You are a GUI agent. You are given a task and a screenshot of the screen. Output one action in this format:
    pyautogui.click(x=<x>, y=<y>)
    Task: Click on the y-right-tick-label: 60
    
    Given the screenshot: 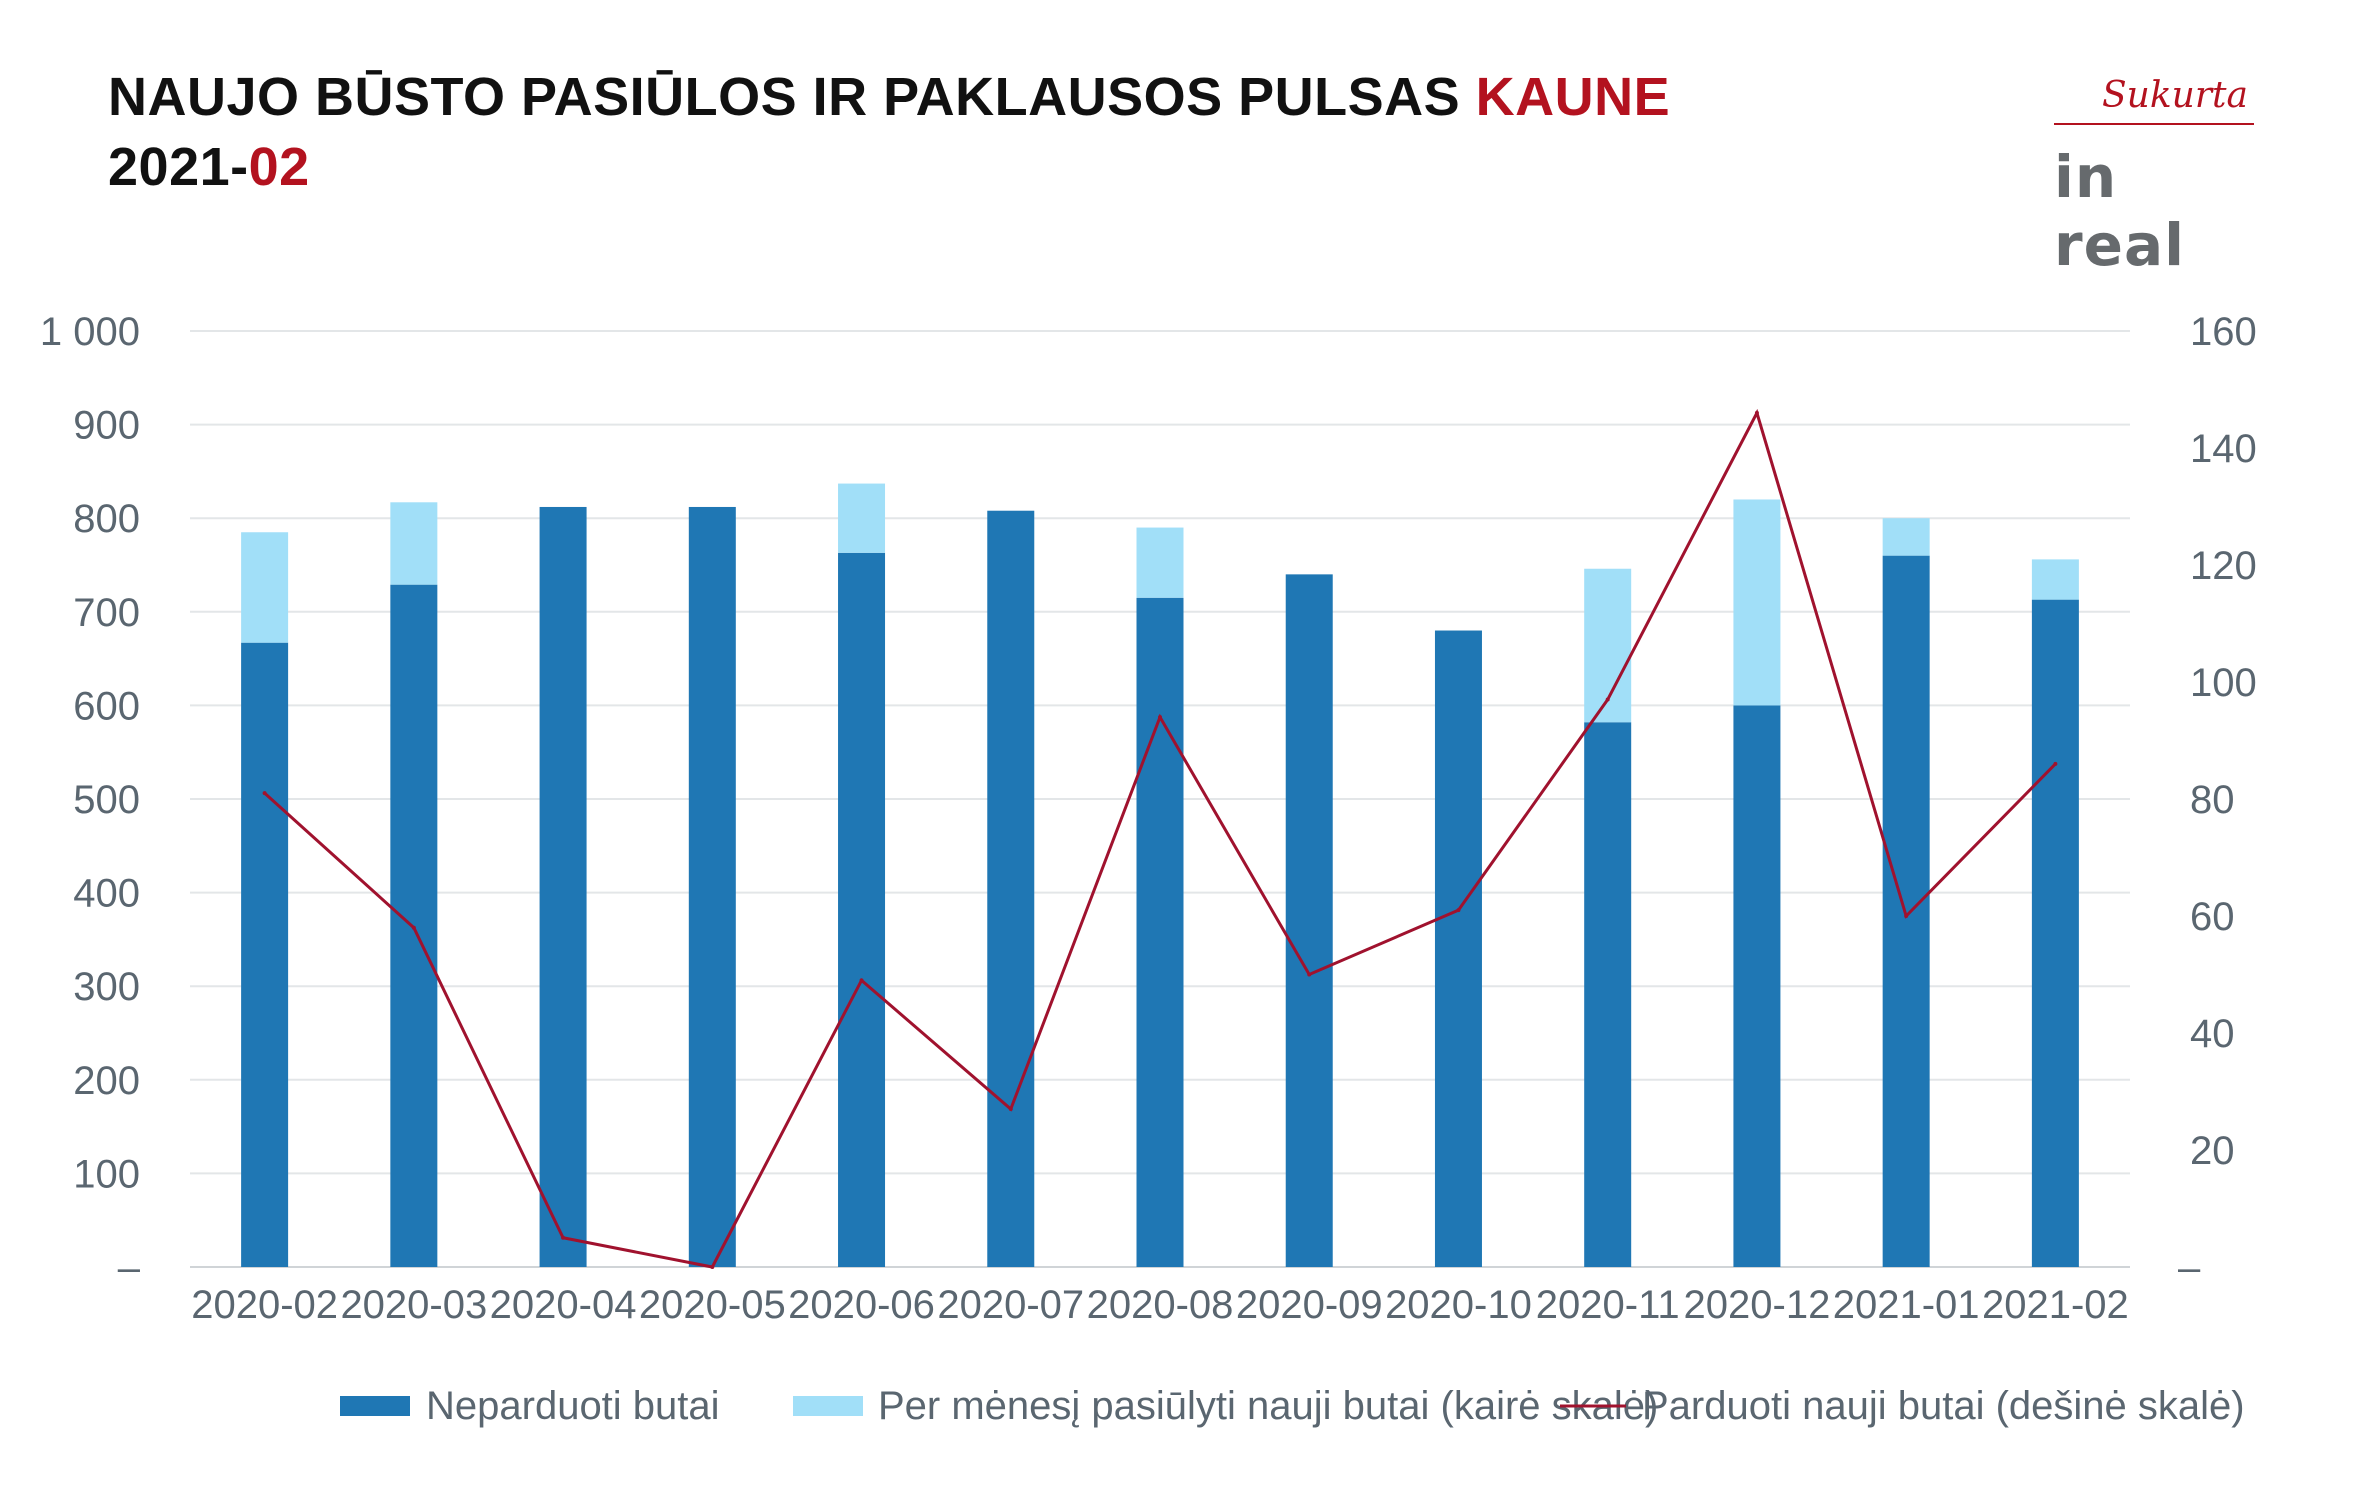 What is the action you would take?
    pyautogui.click(x=2212, y=917)
    